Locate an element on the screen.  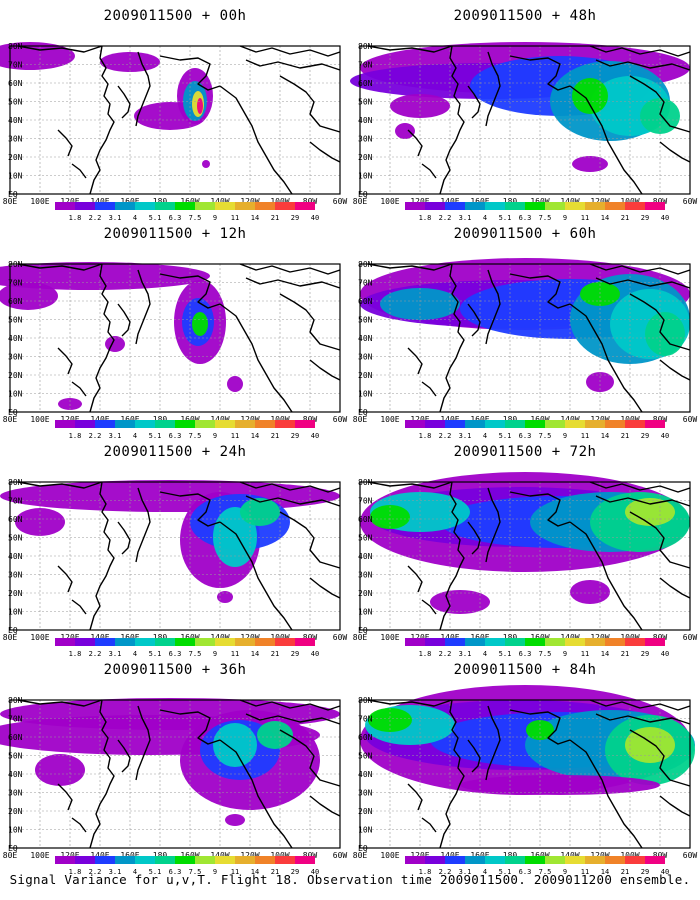
colorbar-label: 14 is located at coordinates (605, 218).